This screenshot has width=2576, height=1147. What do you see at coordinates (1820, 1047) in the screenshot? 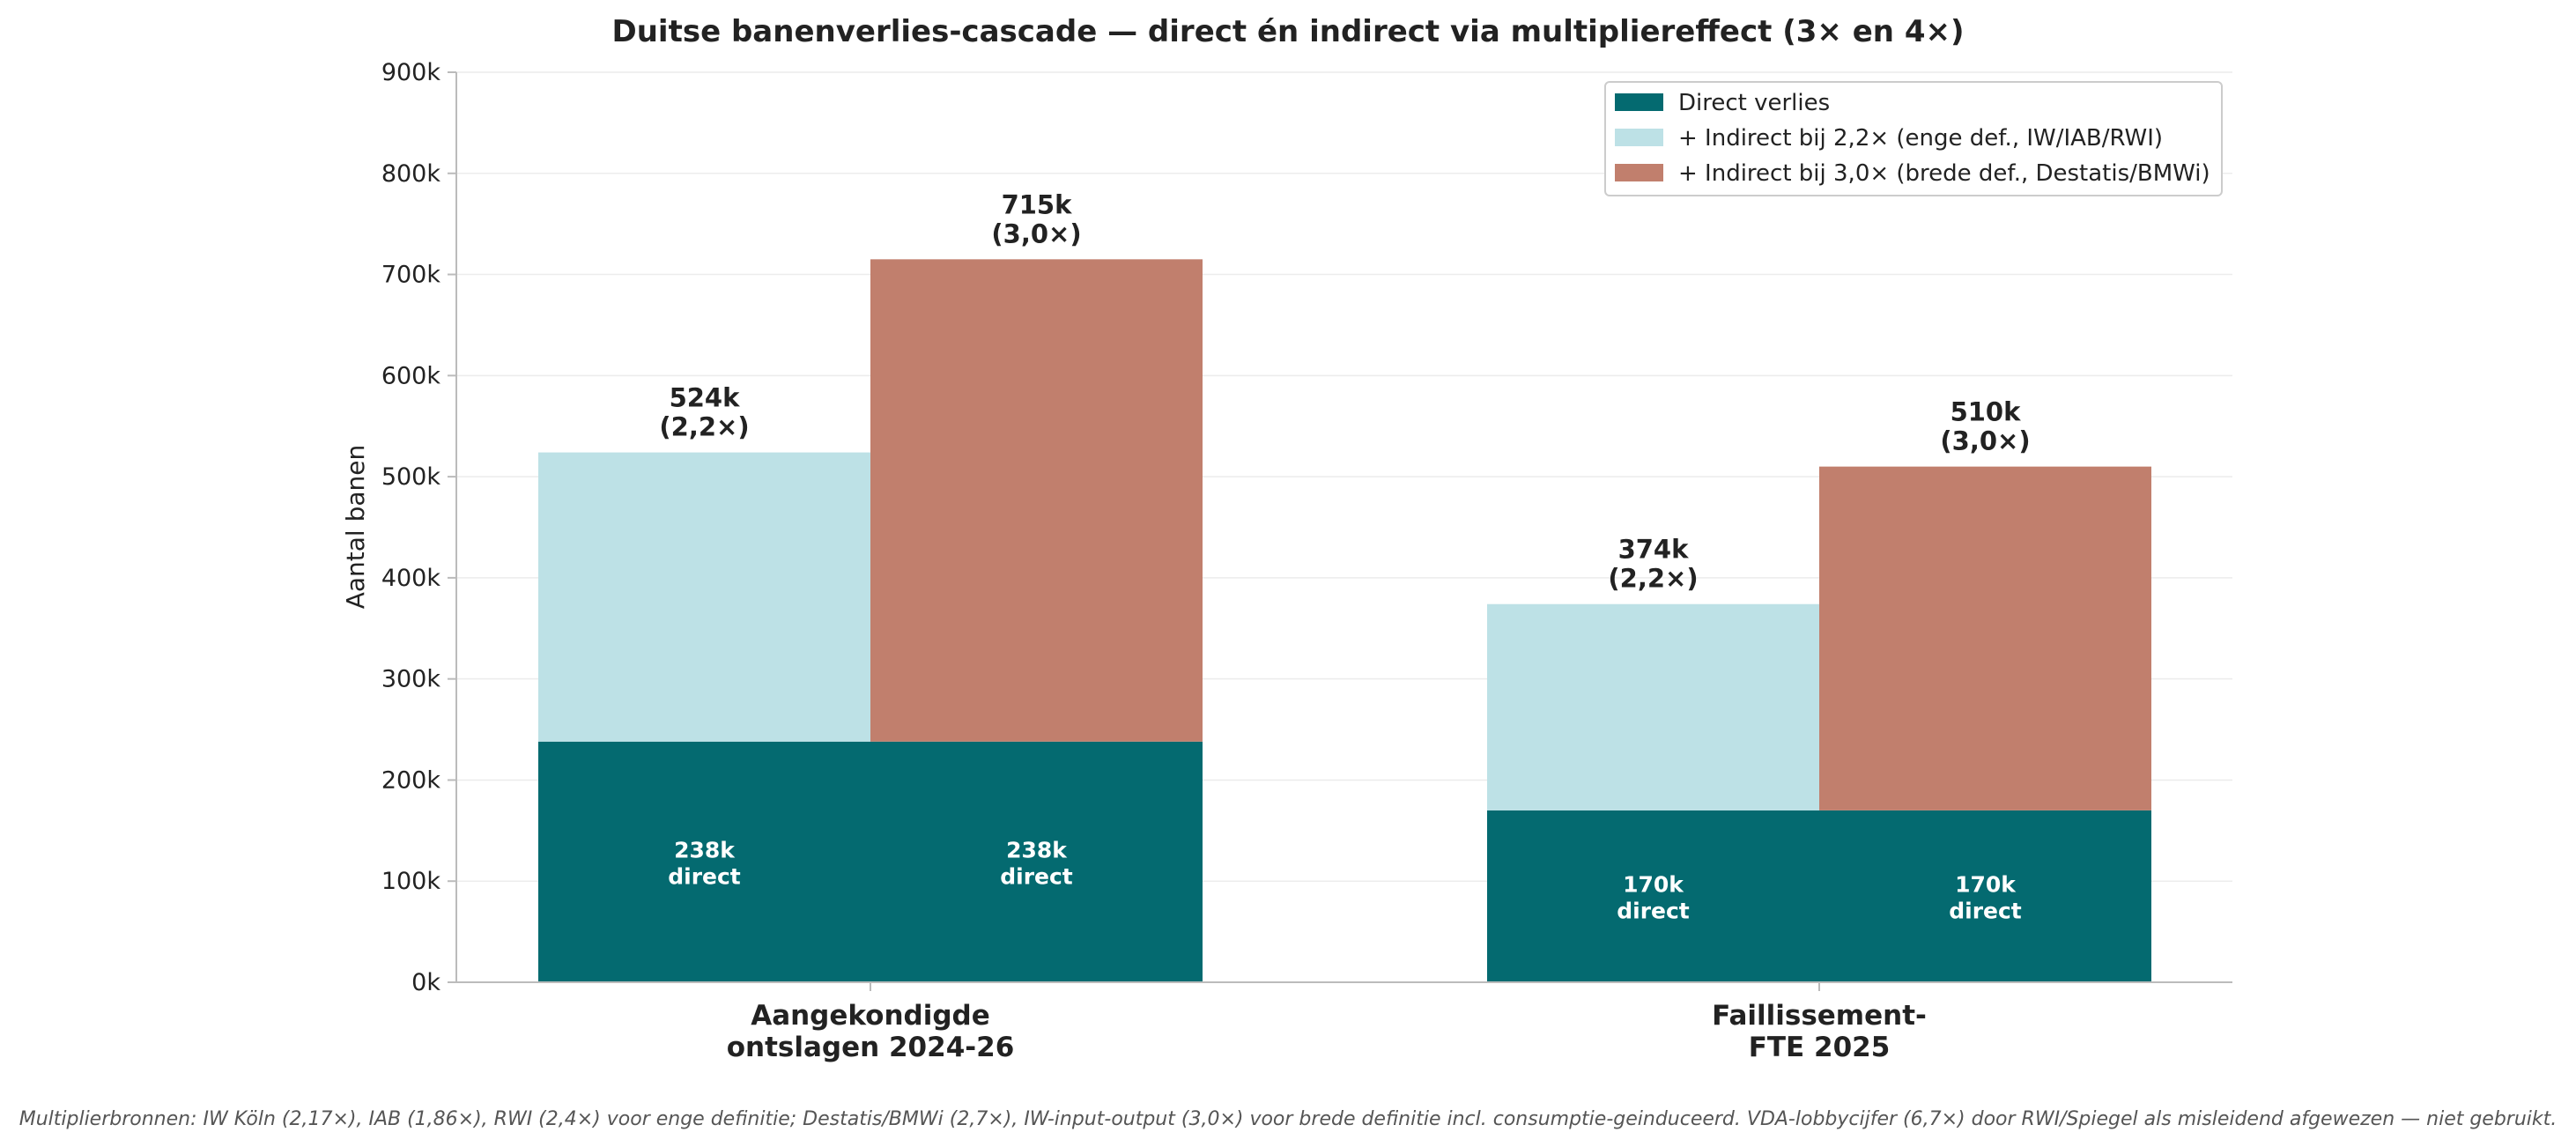
I see `x-tick-label: FTE 2025` at bounding box center [1820, 1047].